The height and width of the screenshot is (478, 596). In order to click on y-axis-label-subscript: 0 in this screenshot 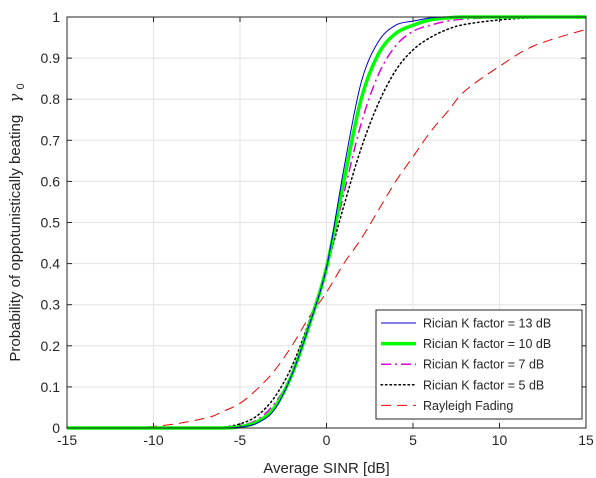, I will do `click(21, 86)`.